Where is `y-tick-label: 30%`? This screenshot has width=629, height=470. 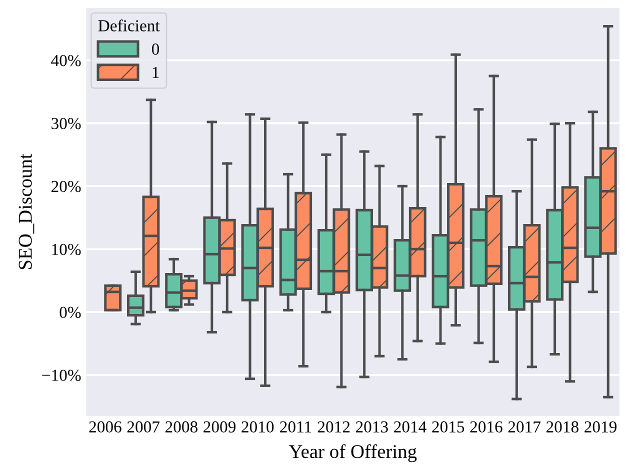 y-tick-label: 30% is located at coordinates (66, 124).